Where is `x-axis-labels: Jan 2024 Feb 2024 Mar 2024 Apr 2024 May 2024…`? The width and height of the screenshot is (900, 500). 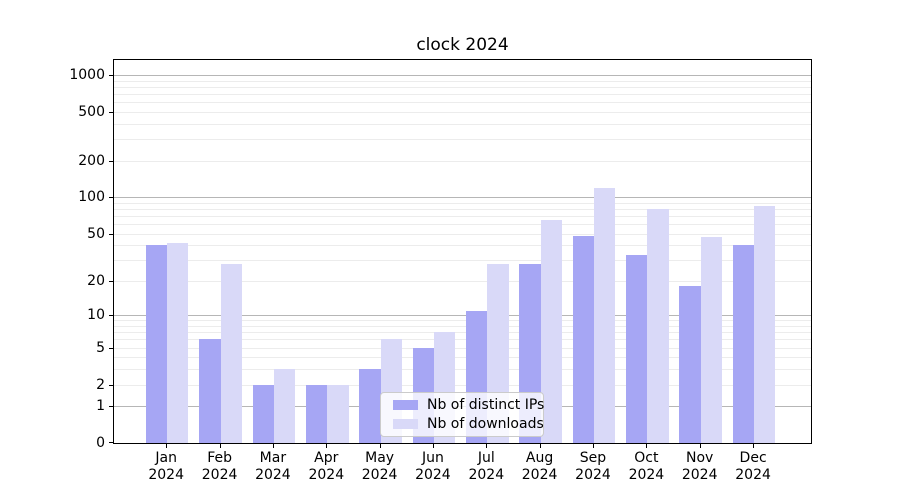
x-axis-labels: Jan 2024 Feb 2024 Mar 2024 Apr 2024 May 2024… is located at coordinates (462, 472).